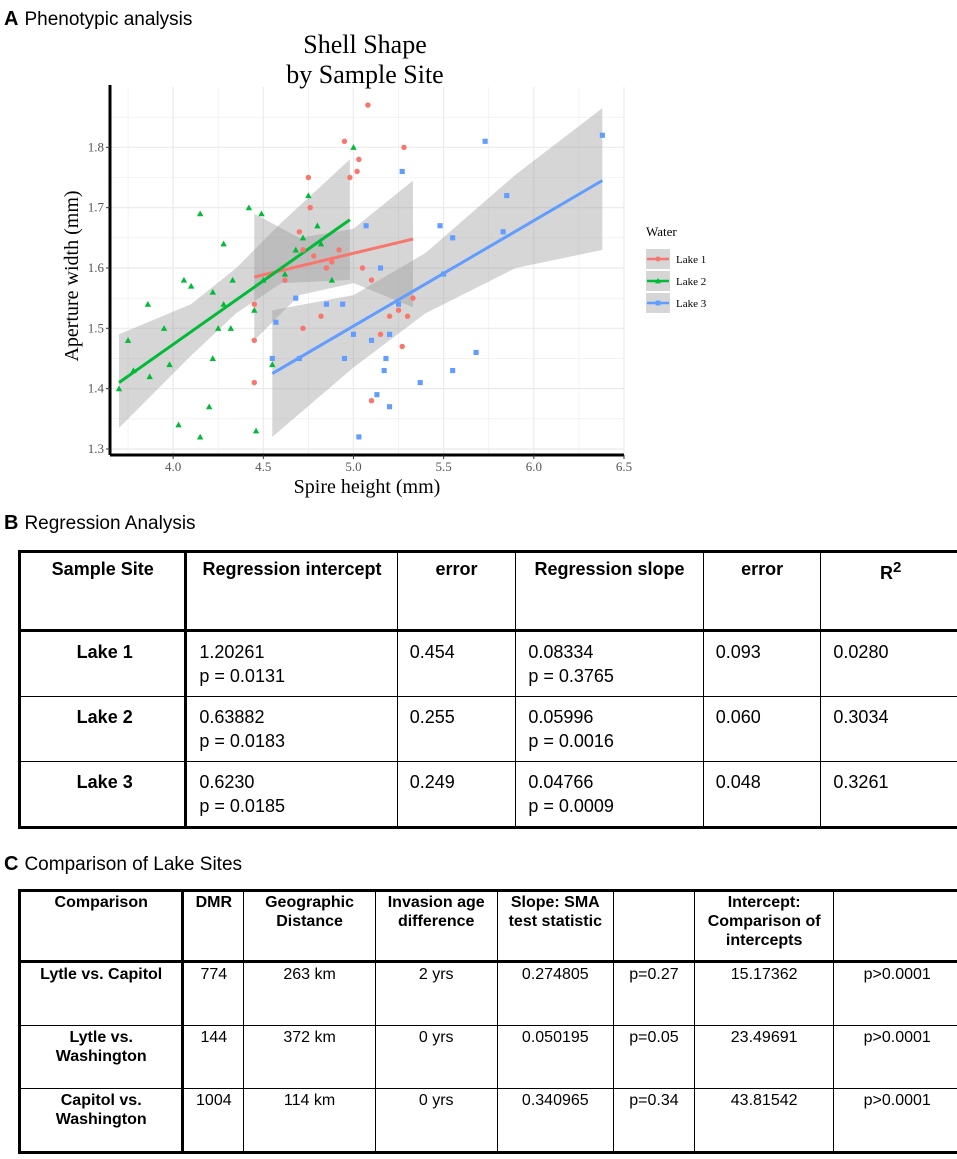  I want to click on r-label: R, so click(887, 573).